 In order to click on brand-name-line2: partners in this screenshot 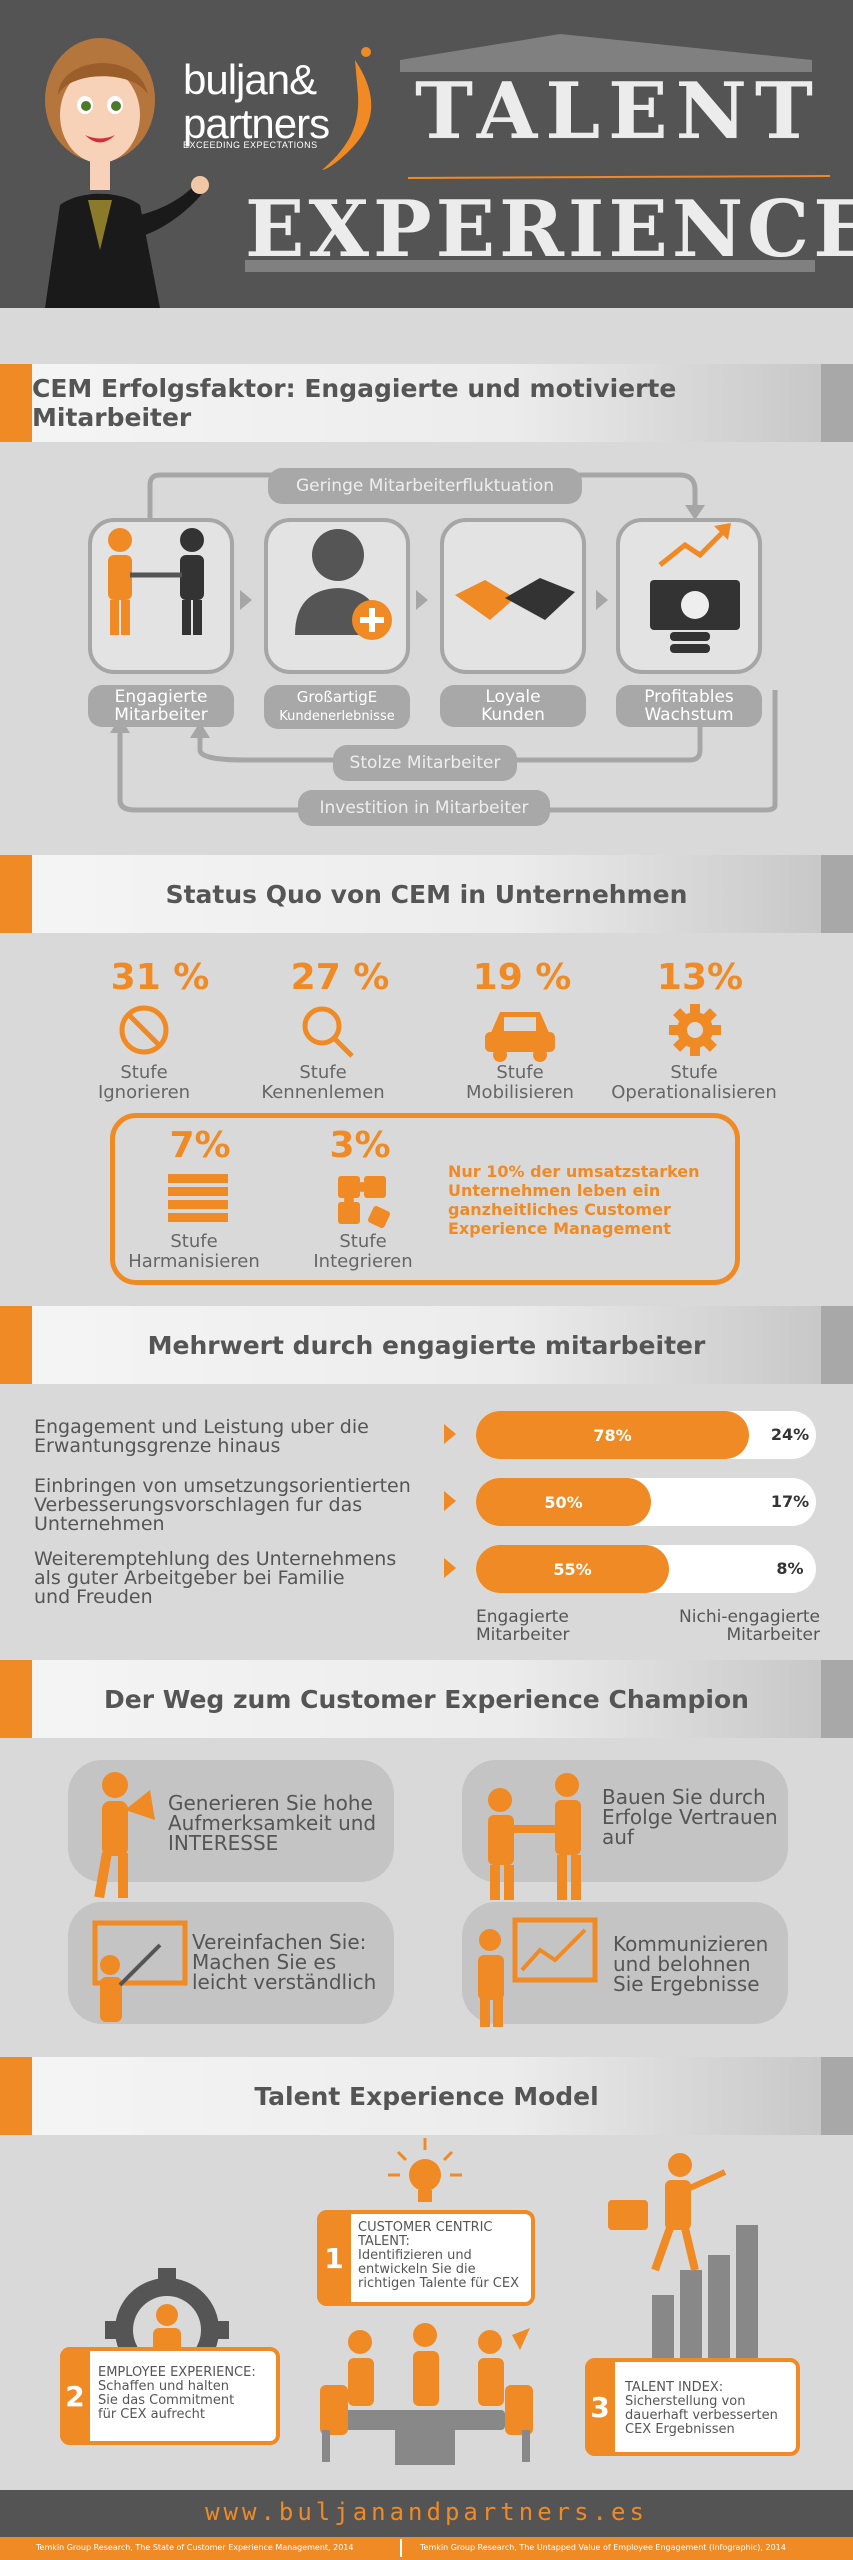, I will do `click(256, 123)`.